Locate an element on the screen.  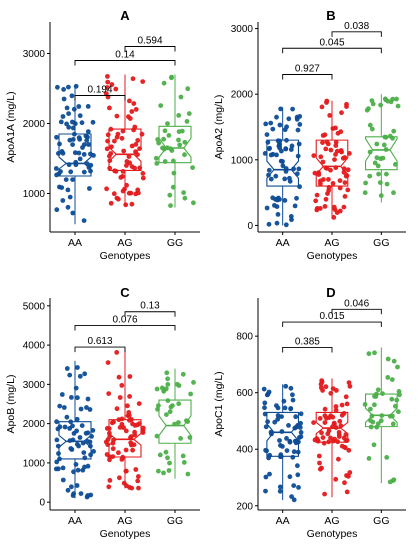
box-ag is located at coordinates (332, 438).